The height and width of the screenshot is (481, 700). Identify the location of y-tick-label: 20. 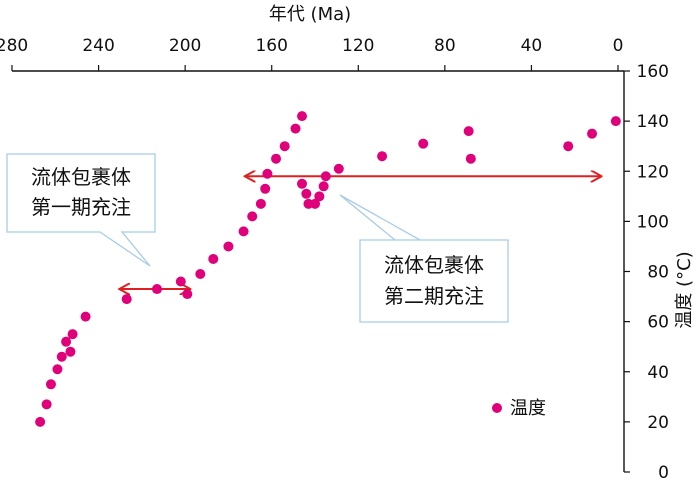
(658, 423).